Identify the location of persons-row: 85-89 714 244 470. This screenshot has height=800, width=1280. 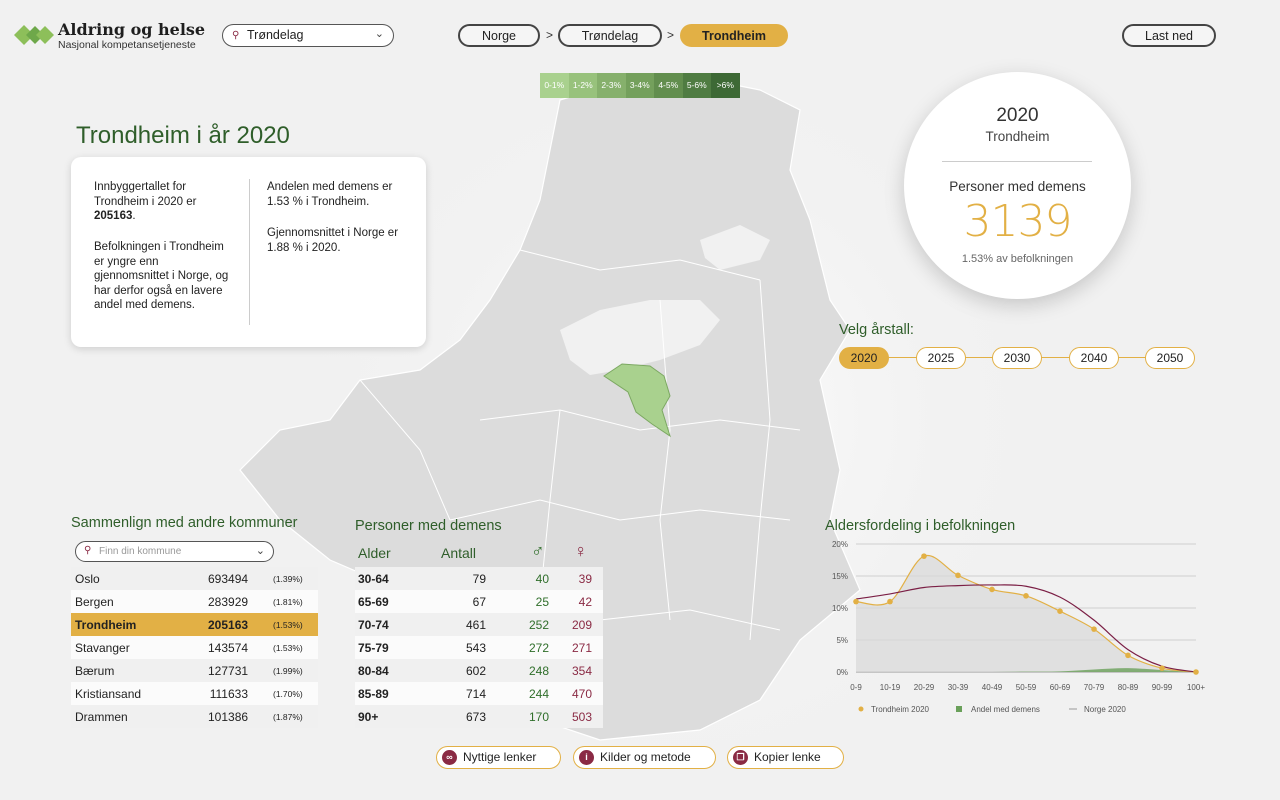
(479, 693).